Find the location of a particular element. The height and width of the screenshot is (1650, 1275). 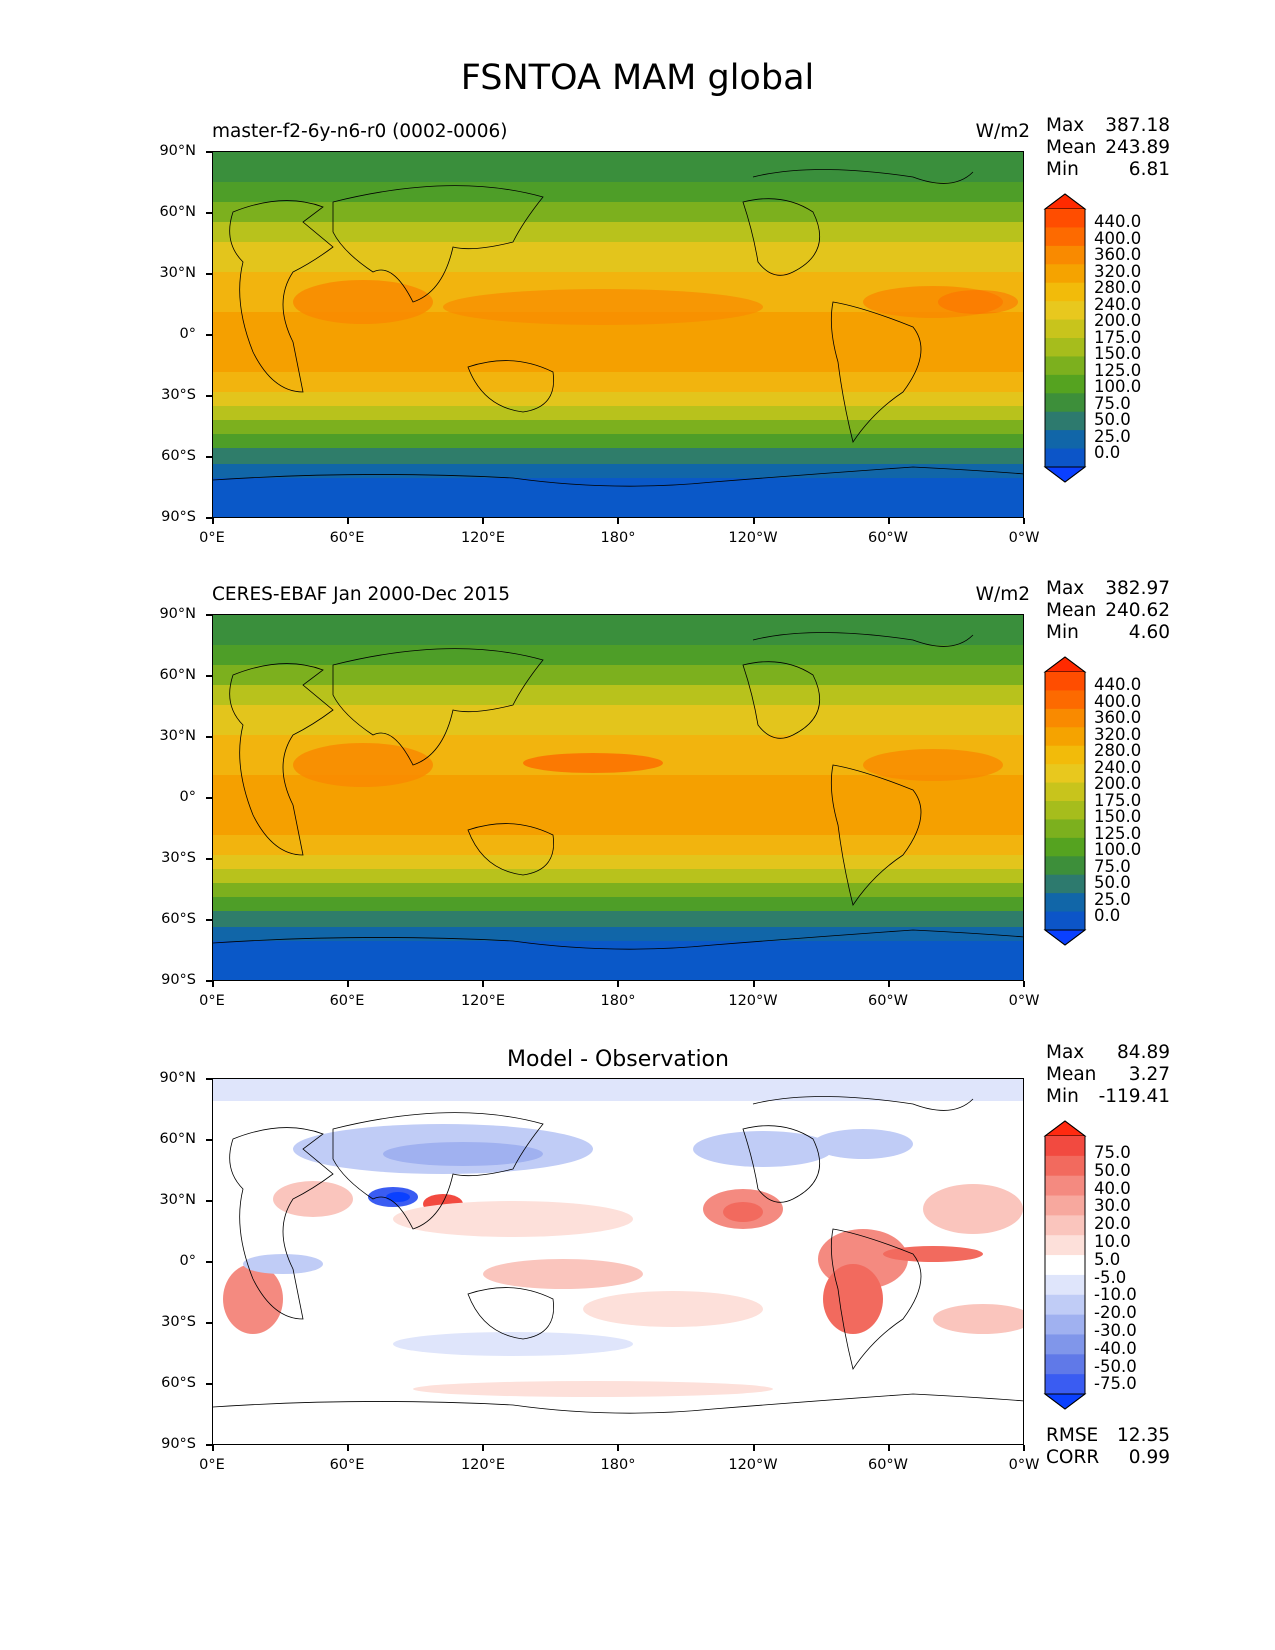

diff-map is located at coordinates (618, 1261).